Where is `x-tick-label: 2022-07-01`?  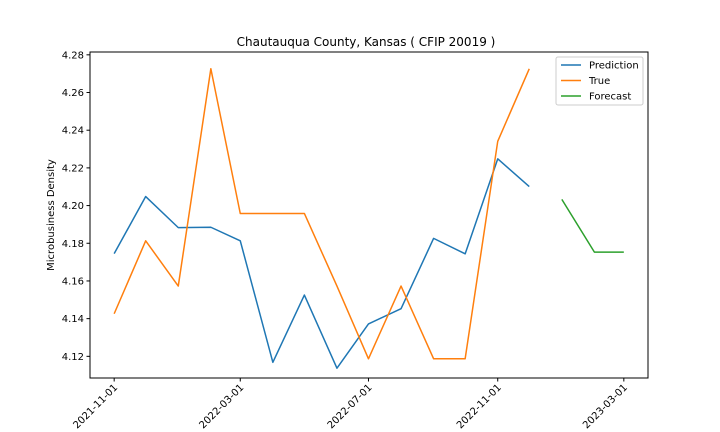
x-tick-label: 2022-07-01 is located at coordinates (350, 406).